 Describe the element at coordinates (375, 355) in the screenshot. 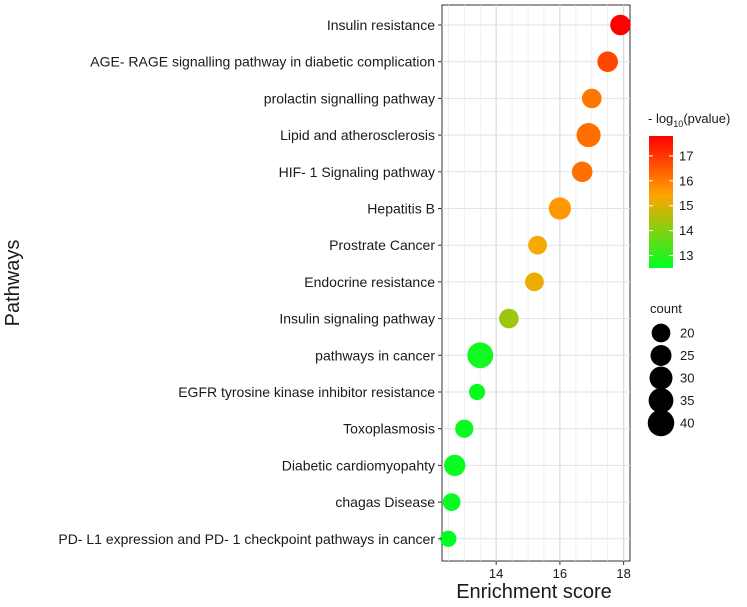

I see `y-tick-label: pathways in cancer` at that location.